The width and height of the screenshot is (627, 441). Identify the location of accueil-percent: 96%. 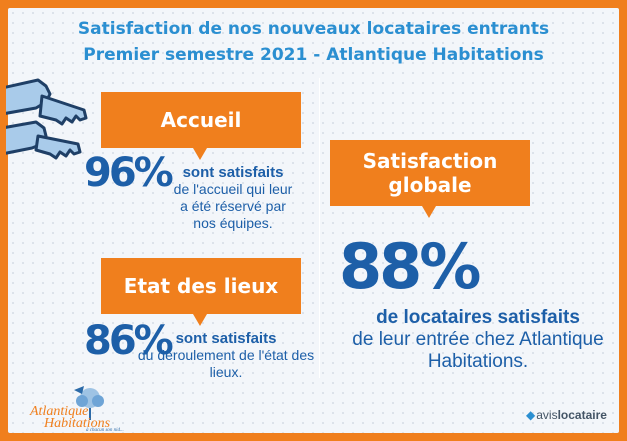
(129, 173).